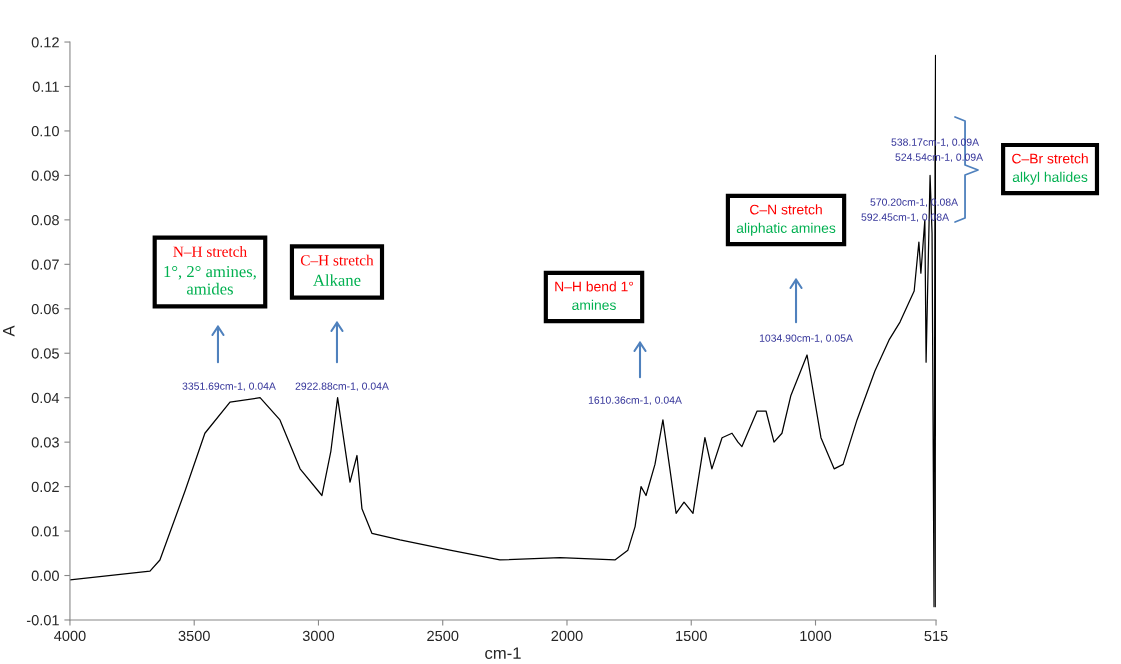  Describe the element at coordinates (229, 387) in the screenshot. I see `annotation: 3351.69cm-1, 0.04A` at that location.